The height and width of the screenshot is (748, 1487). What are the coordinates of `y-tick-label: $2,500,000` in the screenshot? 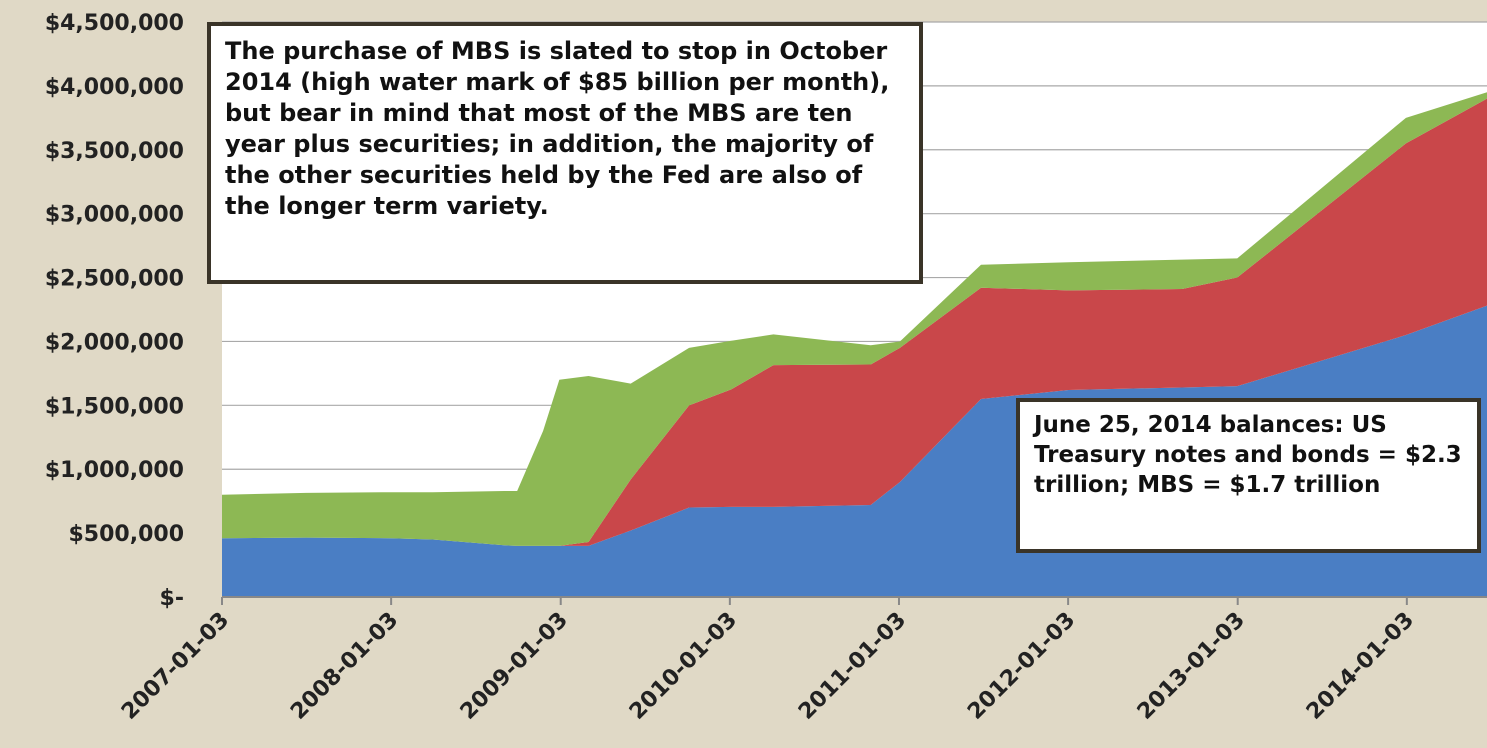 It's located at (114, 279).